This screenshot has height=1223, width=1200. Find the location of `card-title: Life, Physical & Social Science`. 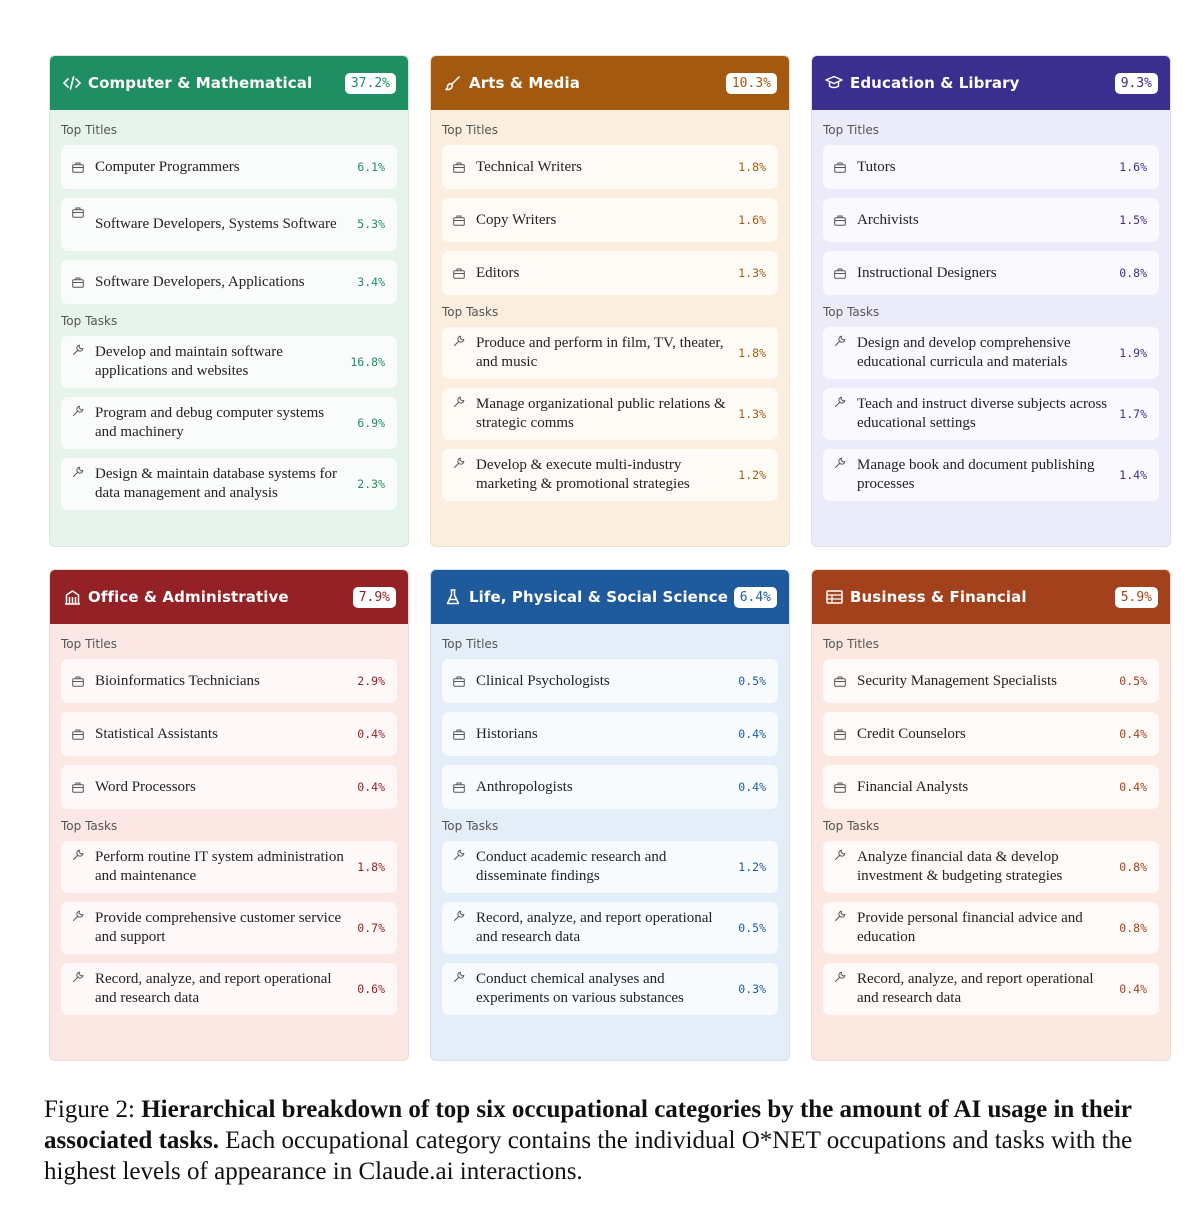

card-title: Life, Physical & Social Science is located at coordinates (599, 597).